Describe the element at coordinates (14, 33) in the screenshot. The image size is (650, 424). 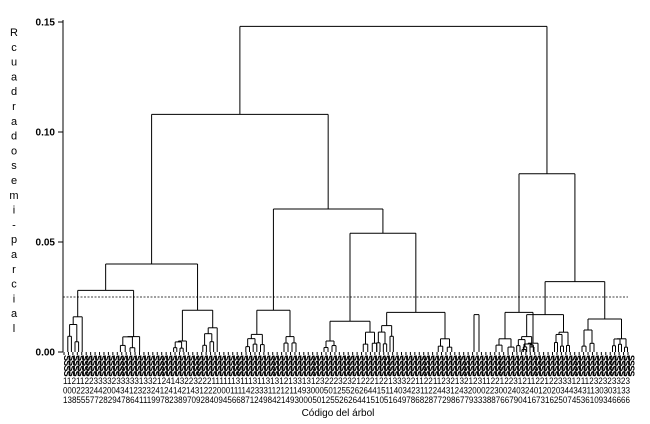
I see `y-axis-label-letter: R` at that location.